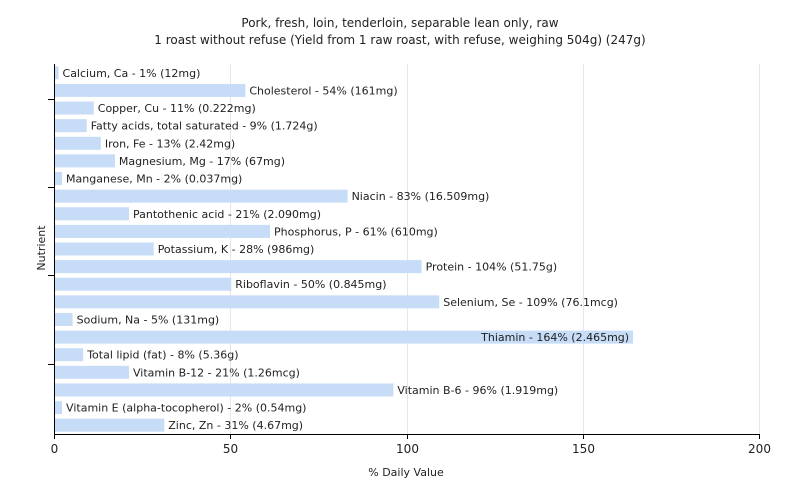 This screenshot has width=800, height=504. Describe the element at coordinates (148, 319) in the screenshot. I see `bar-label: Sodium, Na - 5% (131mg)` at that location.